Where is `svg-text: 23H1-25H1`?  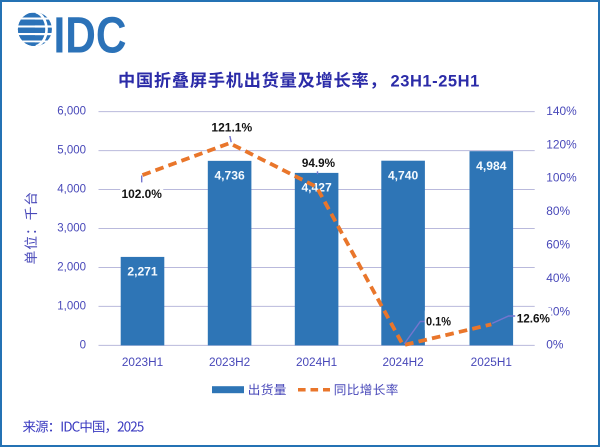
svg-text: 23H1-25H1 is located at coordinates (435, 81).